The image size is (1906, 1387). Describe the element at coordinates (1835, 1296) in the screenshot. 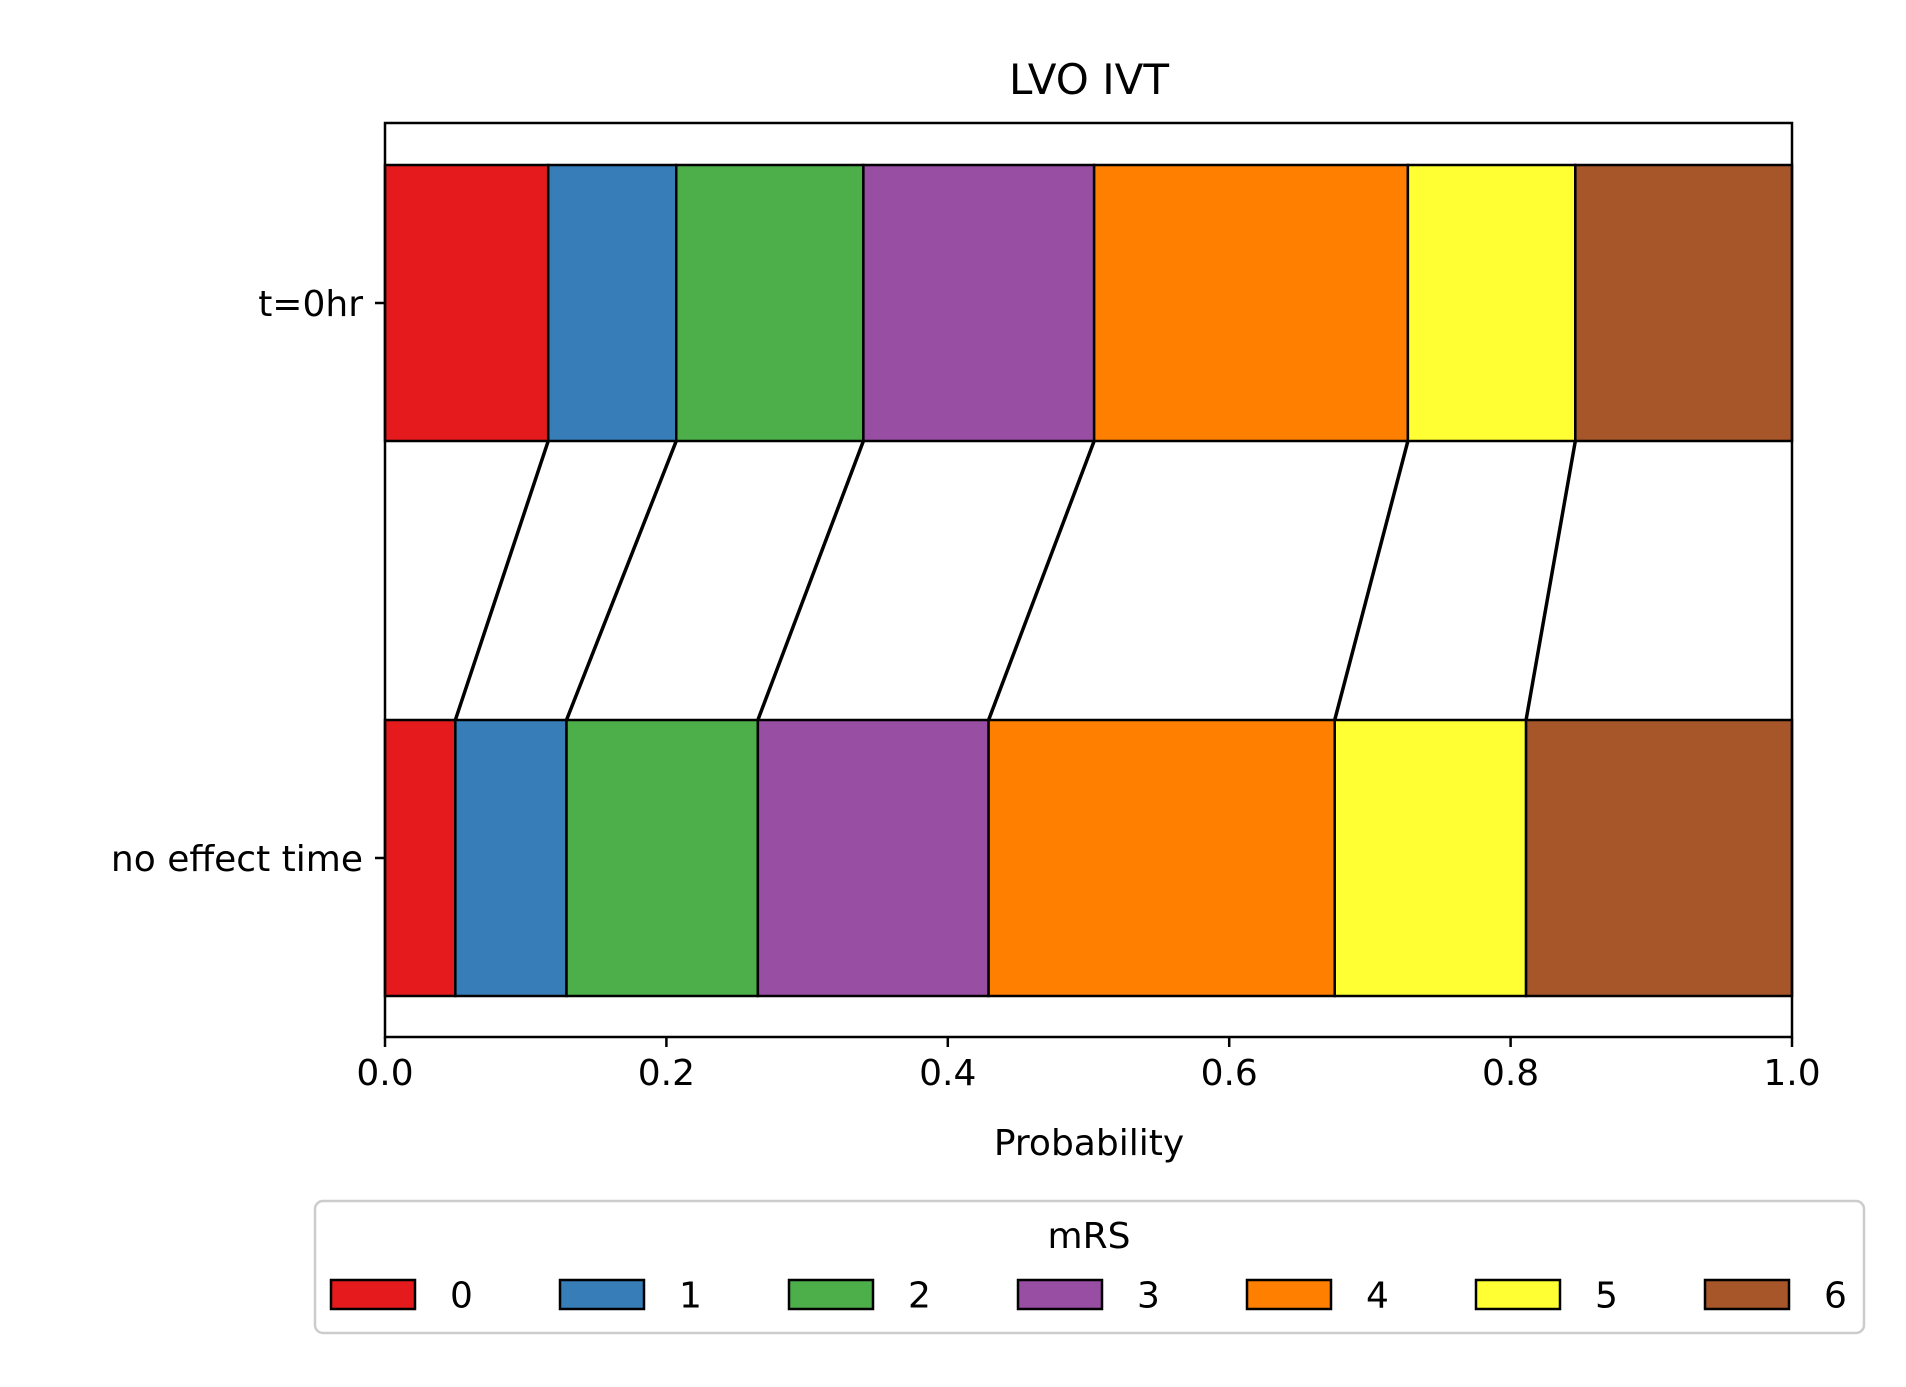

I see `legend-label-mrs-6: 6` at that location.